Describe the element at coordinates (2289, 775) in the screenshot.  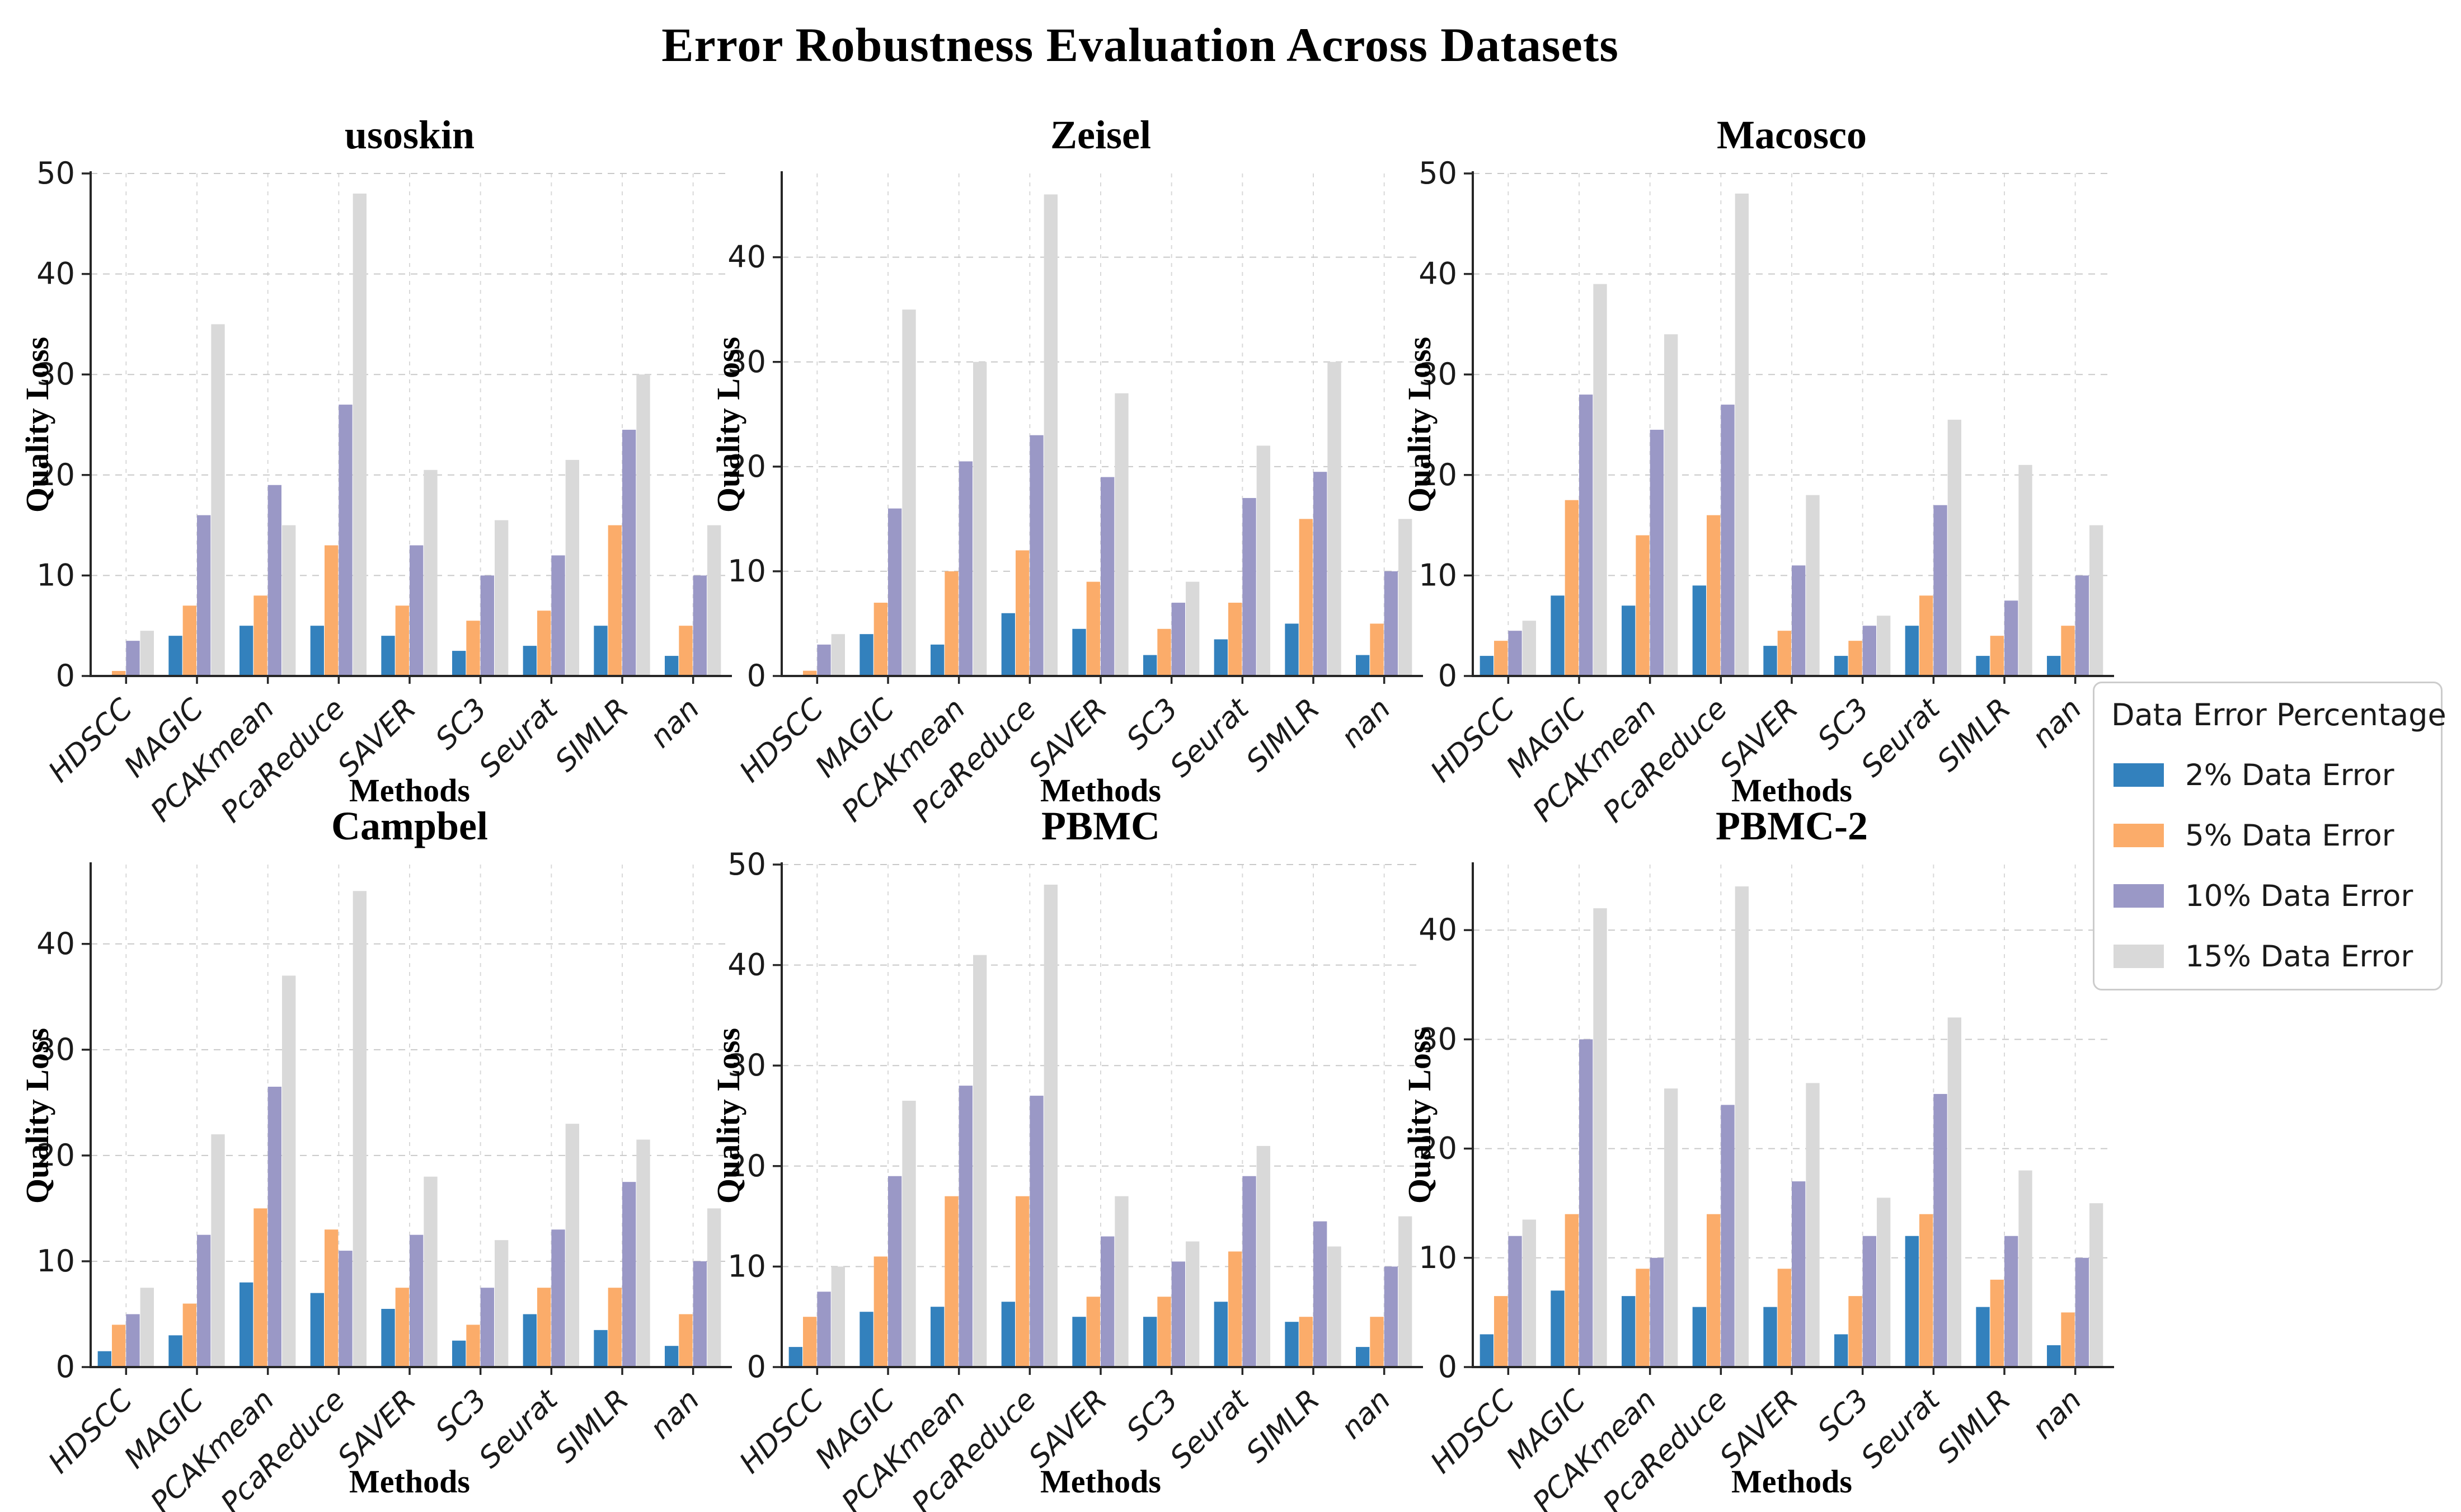
I see `legend-item-label: 2% Data Error` at that location.